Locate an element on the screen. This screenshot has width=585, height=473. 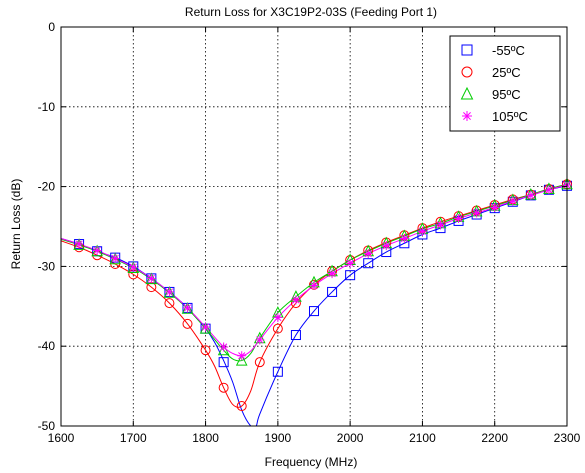
legend-label: 95ºC is located at coordinates (506, 94).